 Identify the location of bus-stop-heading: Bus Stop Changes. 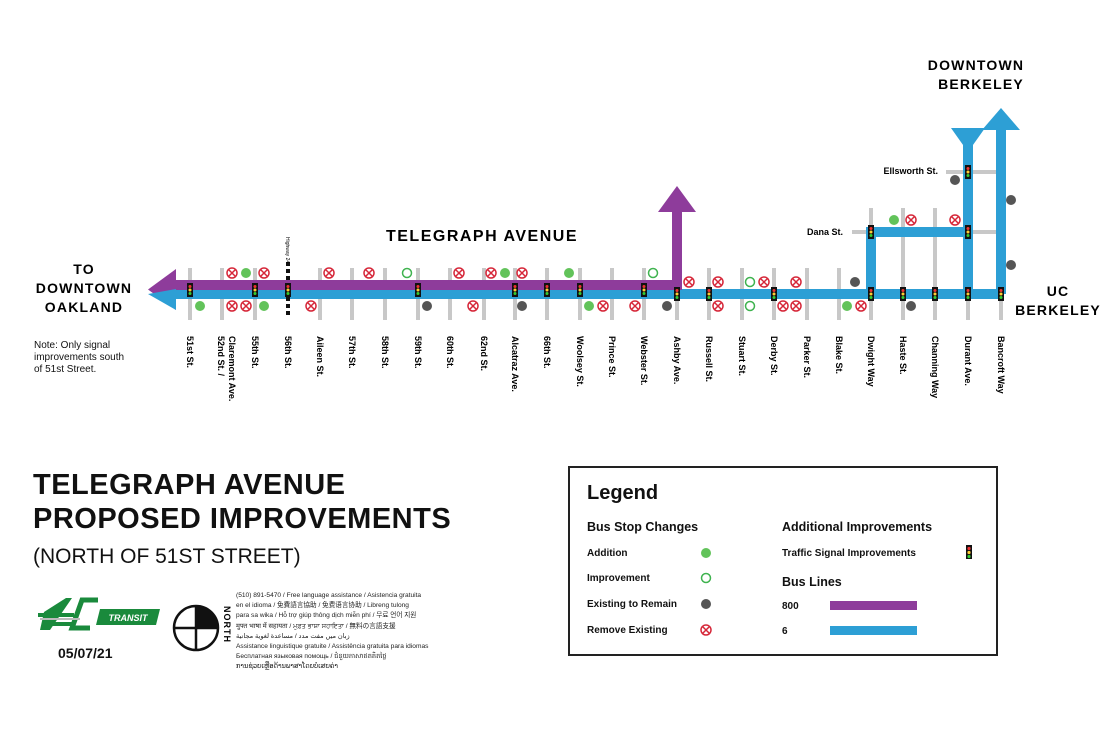
(643, 527).